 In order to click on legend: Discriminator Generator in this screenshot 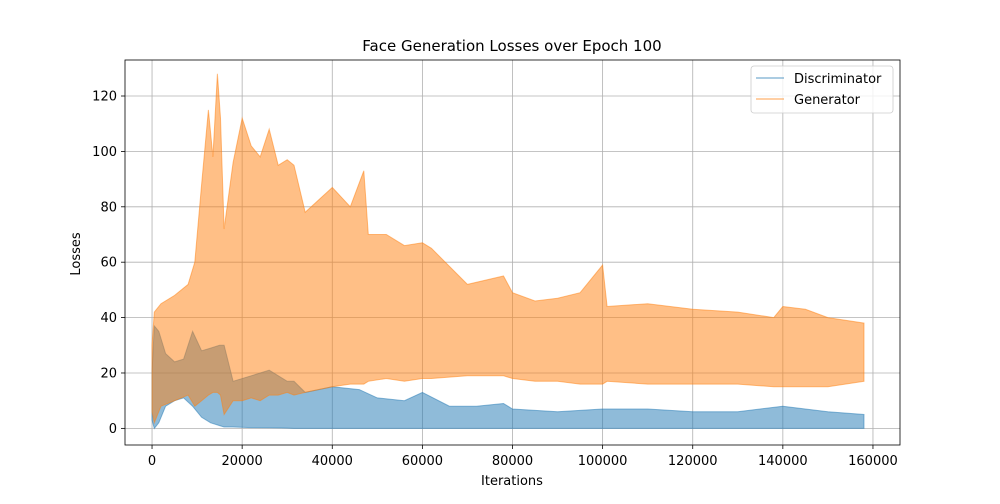, I will do `click(822, 89)`.